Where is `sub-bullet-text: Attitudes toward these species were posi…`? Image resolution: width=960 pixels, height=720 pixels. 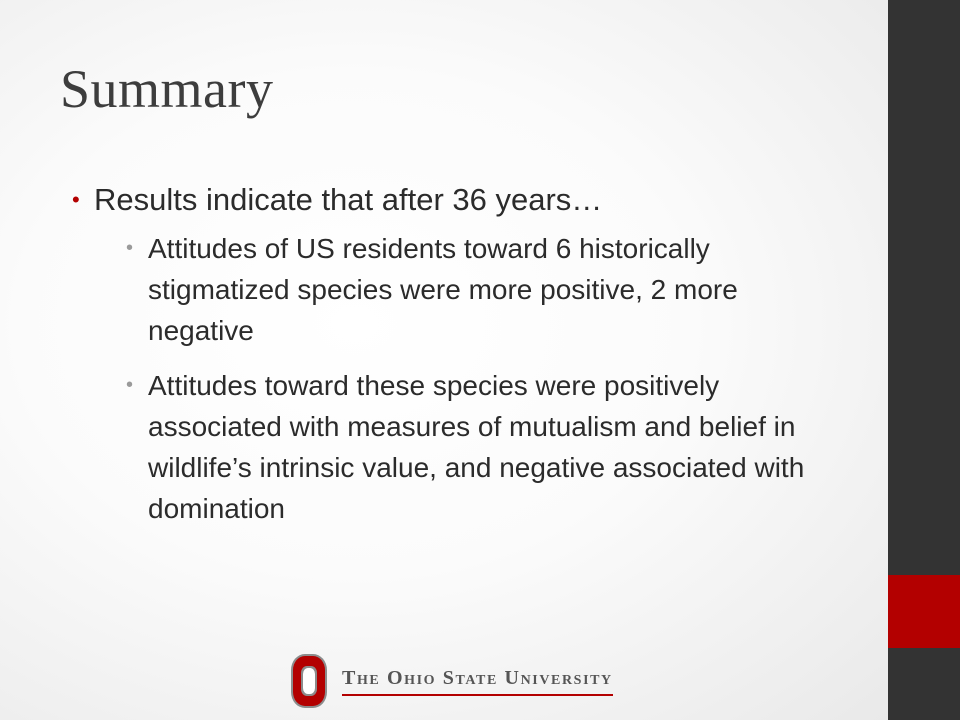
sub-bullet-text: Attitudes toward these species were posi… is located at coordinates (476, 447).